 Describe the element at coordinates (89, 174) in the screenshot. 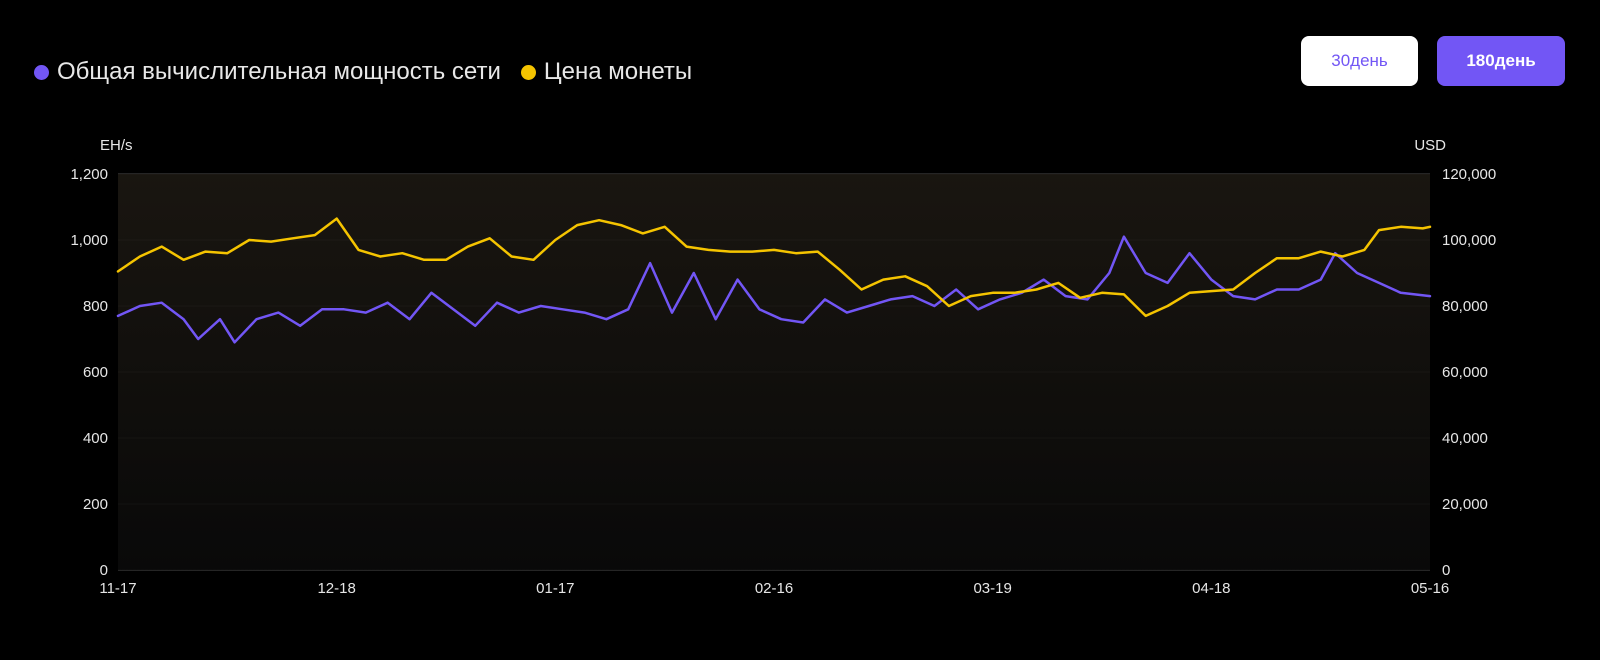

I see `y-left-tick-label: 1,200` at that location.